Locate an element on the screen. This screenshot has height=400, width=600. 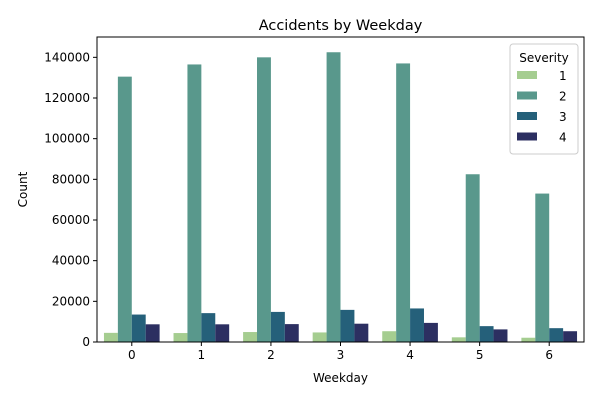
y-tick-label: 40000 is located at coordinates (71, 261).